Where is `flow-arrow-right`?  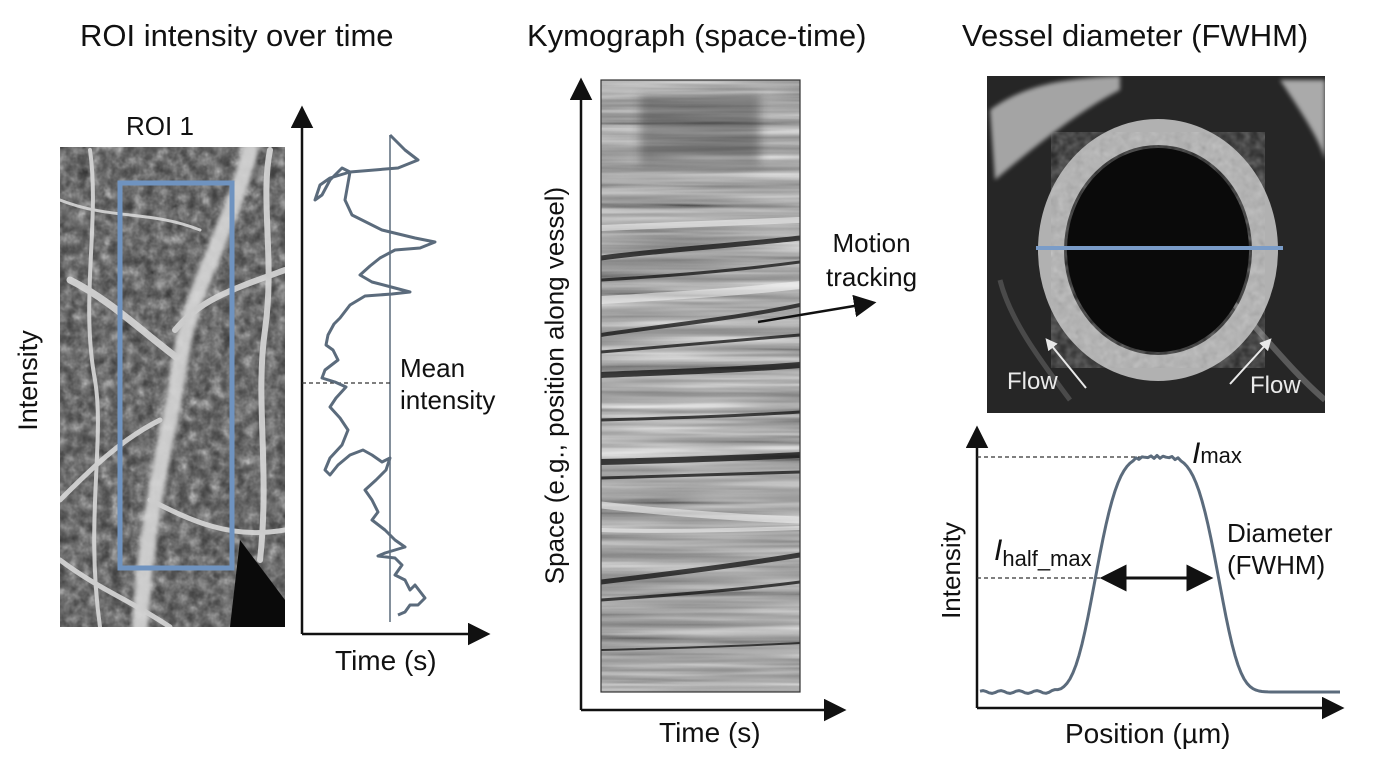
flow-arrow-right is located at coordinates (1250, 361).